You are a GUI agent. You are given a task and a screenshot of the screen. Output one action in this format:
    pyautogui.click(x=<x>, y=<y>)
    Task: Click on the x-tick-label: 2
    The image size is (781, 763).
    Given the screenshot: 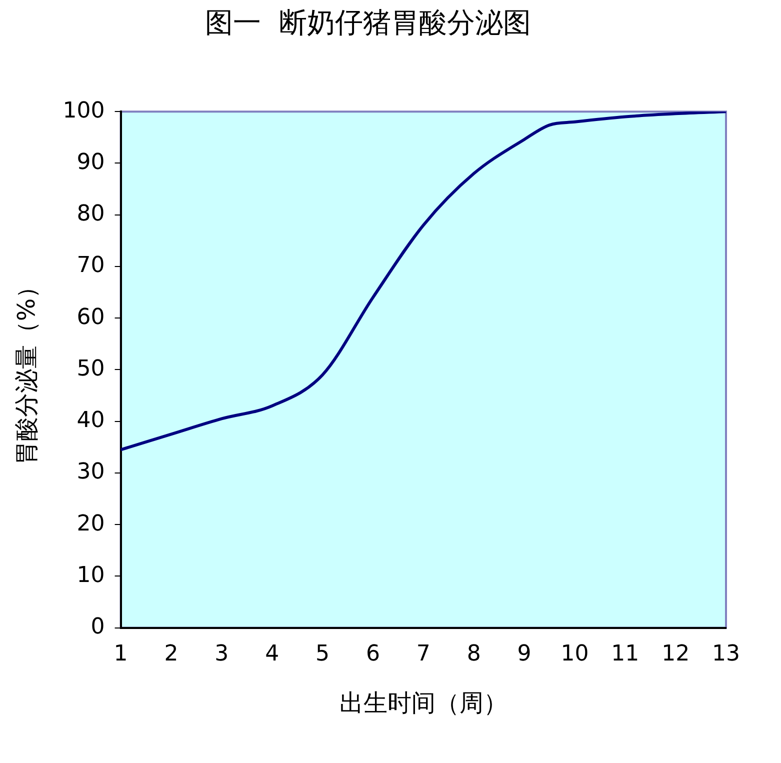 What is the action you would take?
    pyautogui.click(x=171, y=654)
    